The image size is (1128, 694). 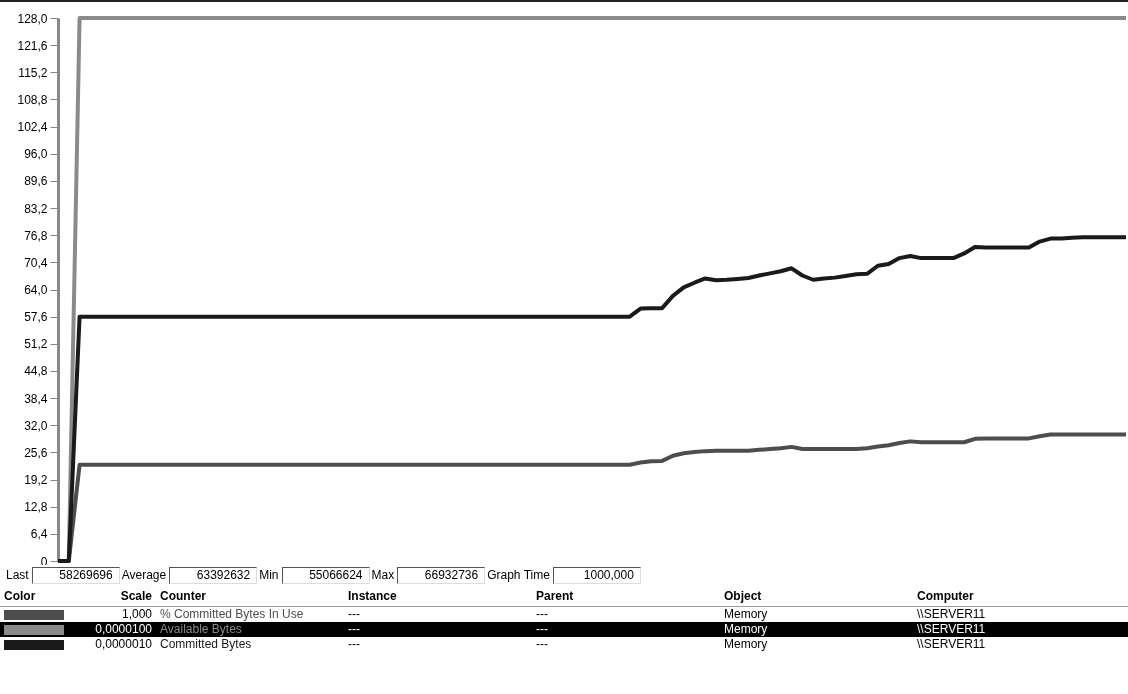 I want to click on text: 1000,000, so click(x=596, y=575).